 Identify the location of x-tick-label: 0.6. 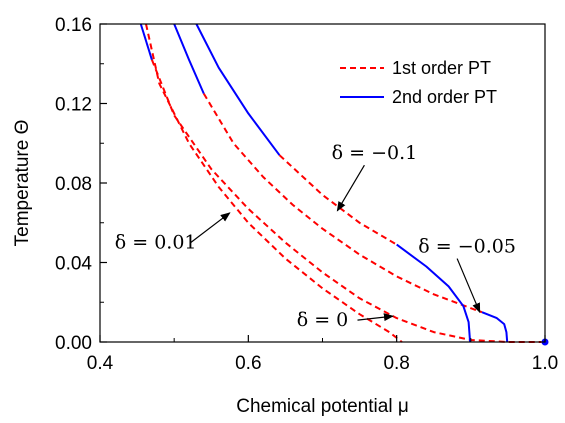
(248, 363).